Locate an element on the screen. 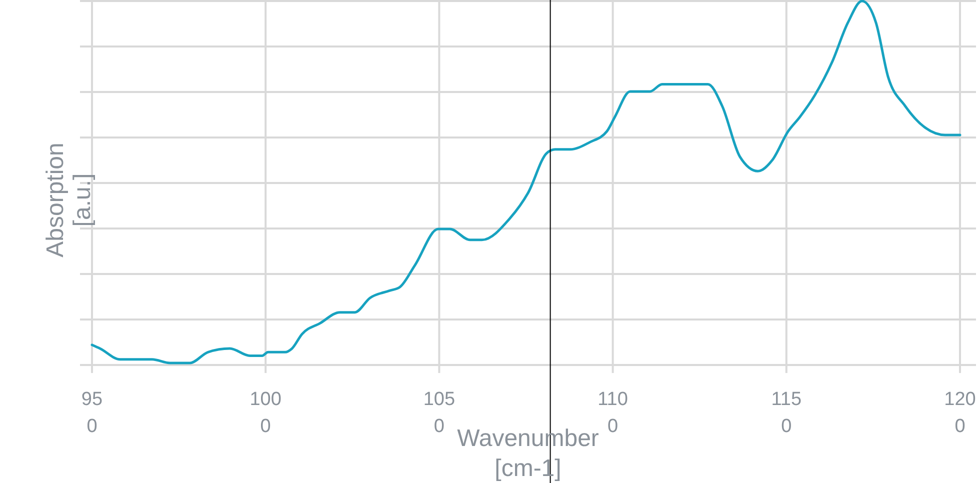  x-tick-label: 100 0 is located at coordinates (266, 413).